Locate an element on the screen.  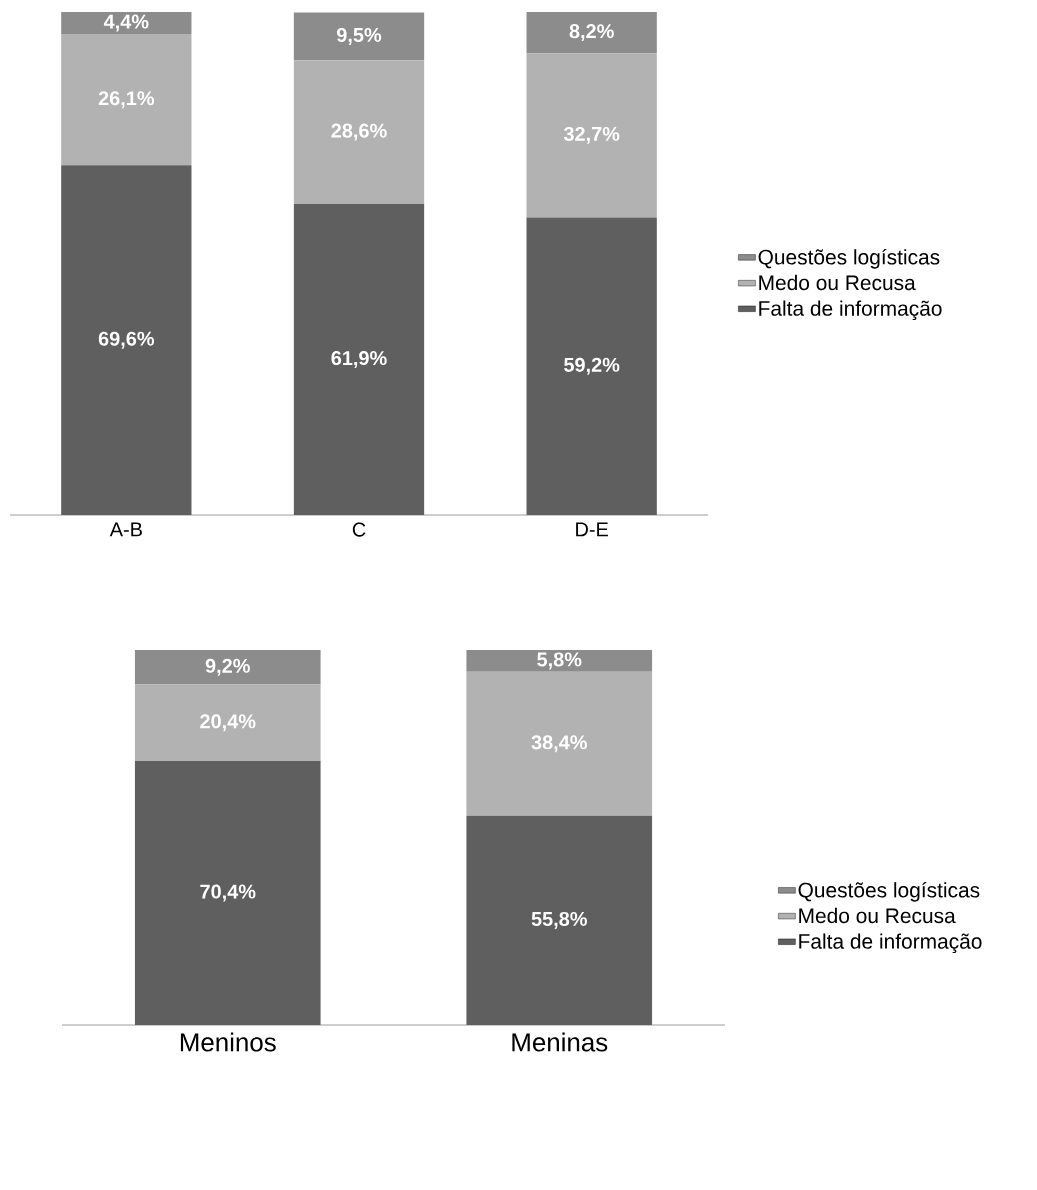
data-label: 69,6% is located at coordinates (126, 340).